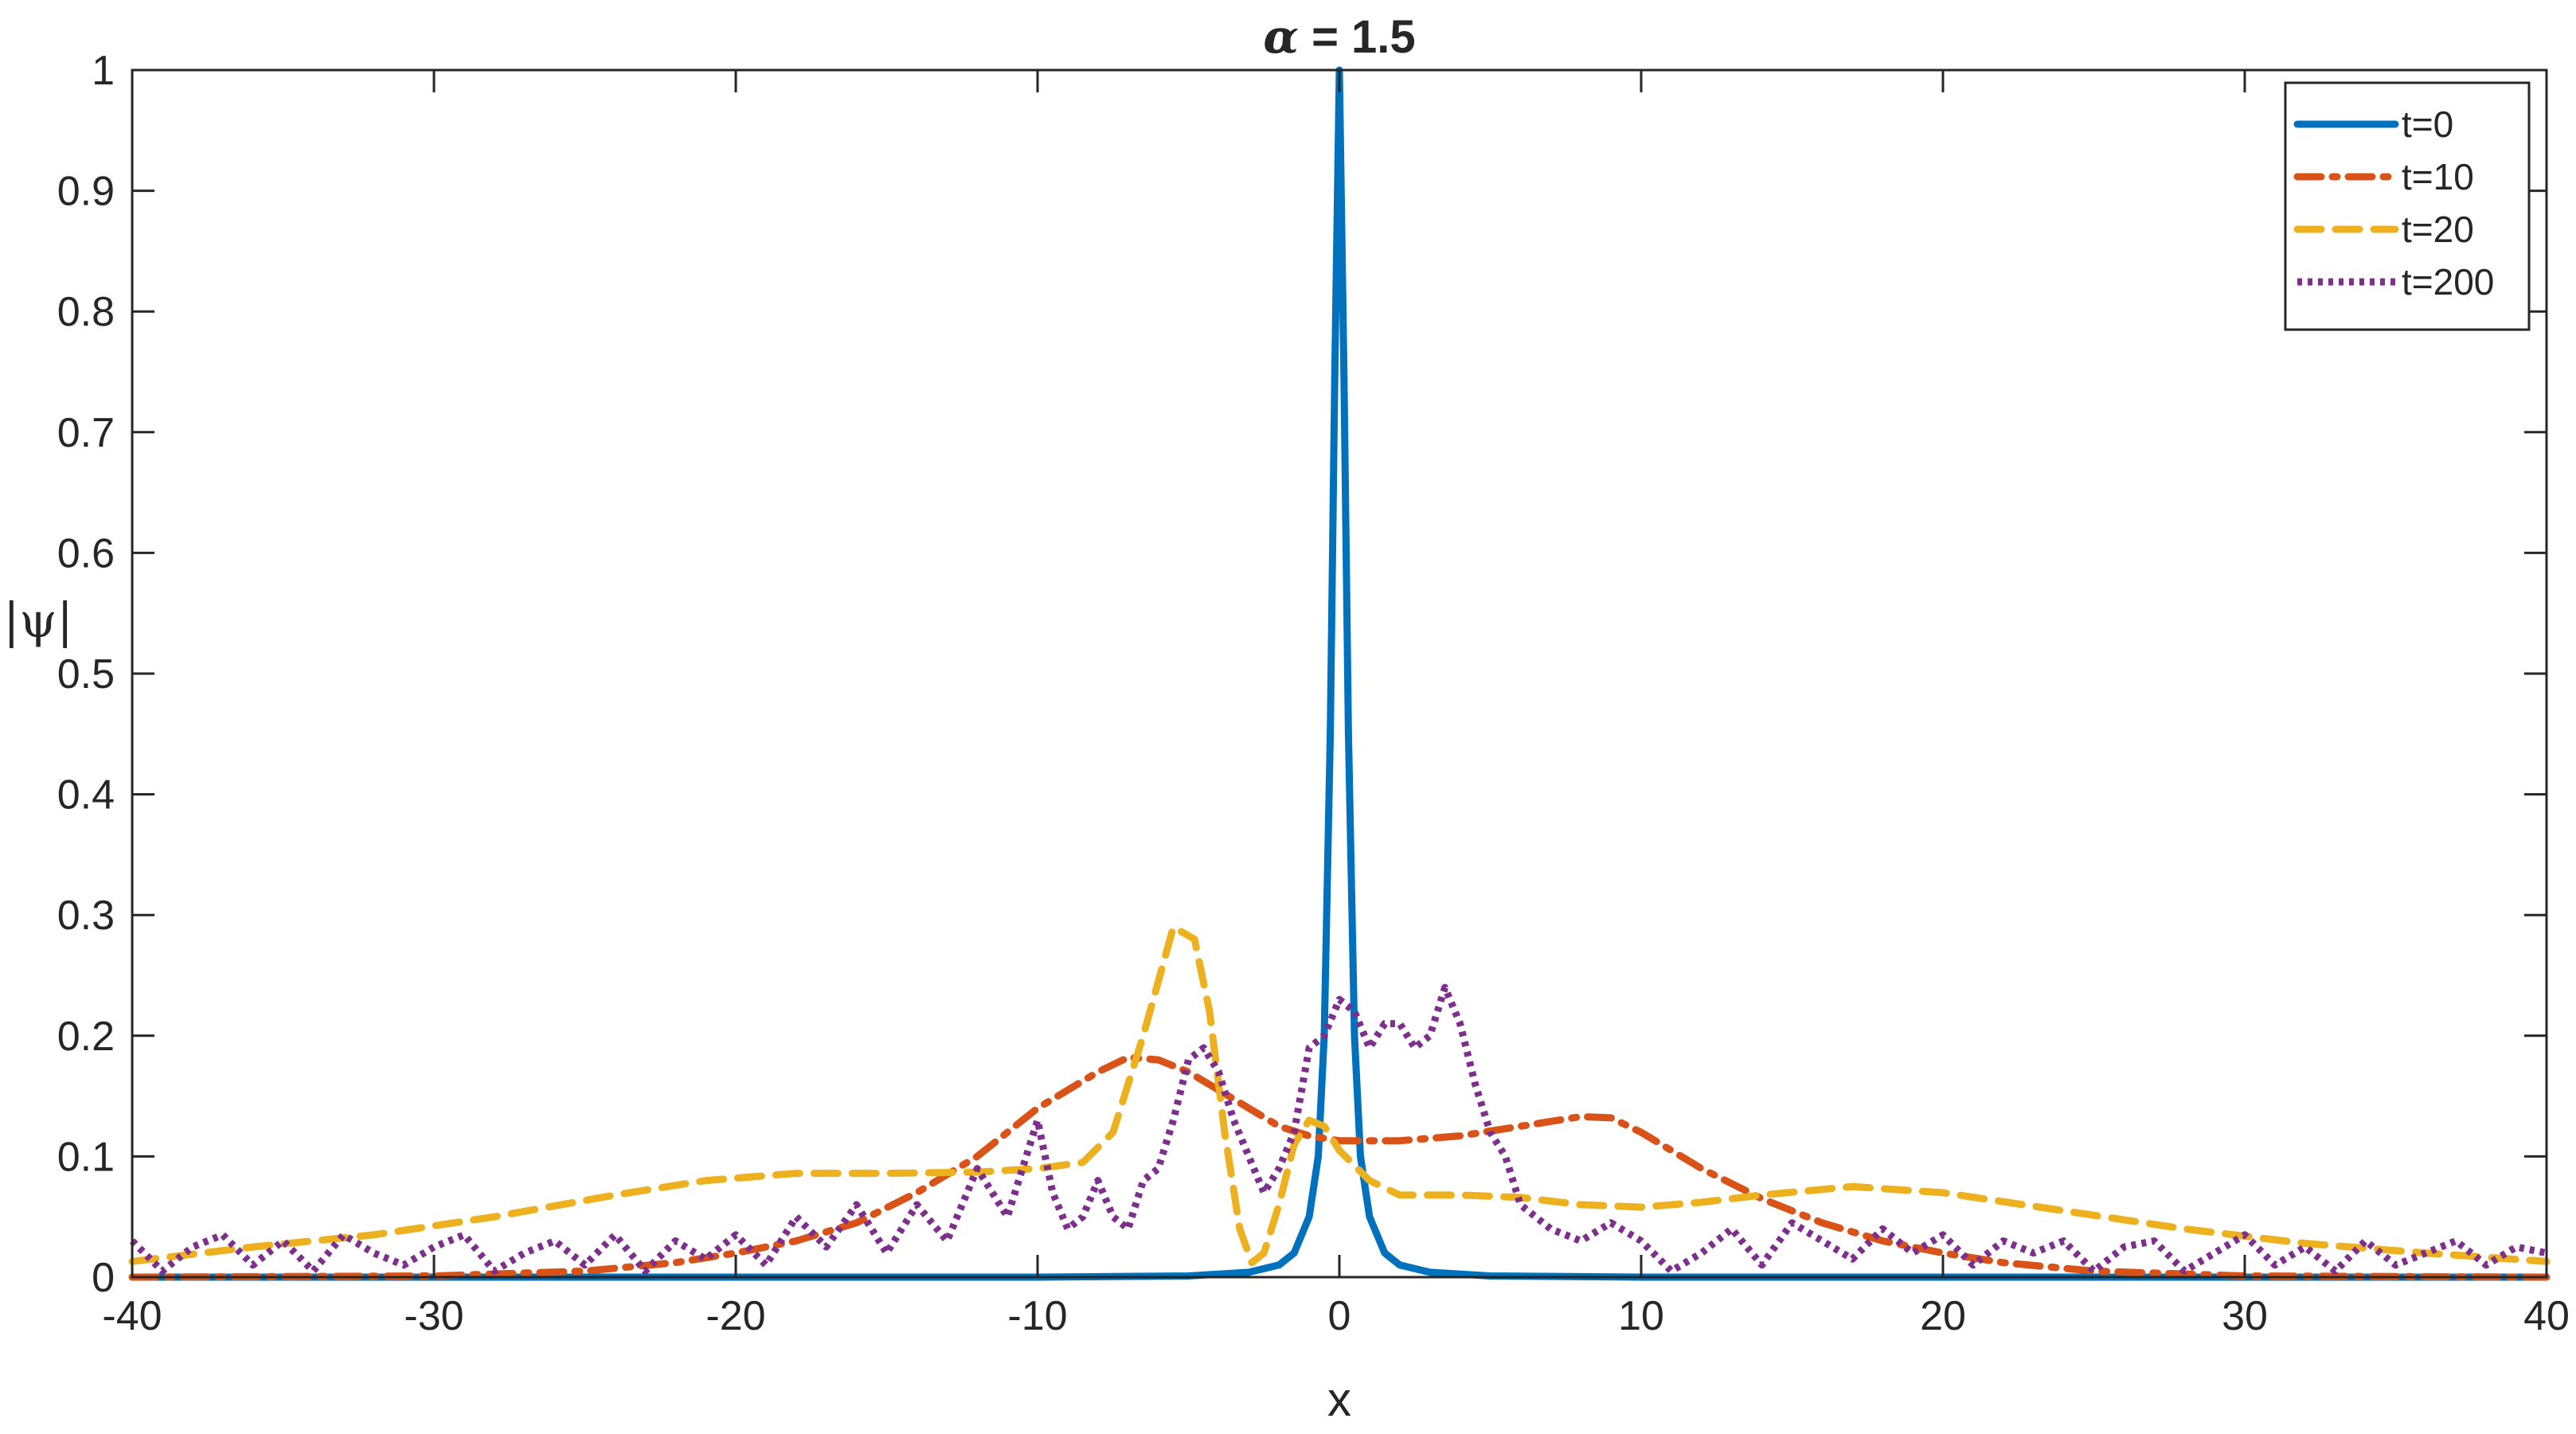 This screenshot has height=1434, width=2576. Describe the element at coordinates (2448, 282) in the screenshot. I see `legend-label-t-200: t=200` at that location.